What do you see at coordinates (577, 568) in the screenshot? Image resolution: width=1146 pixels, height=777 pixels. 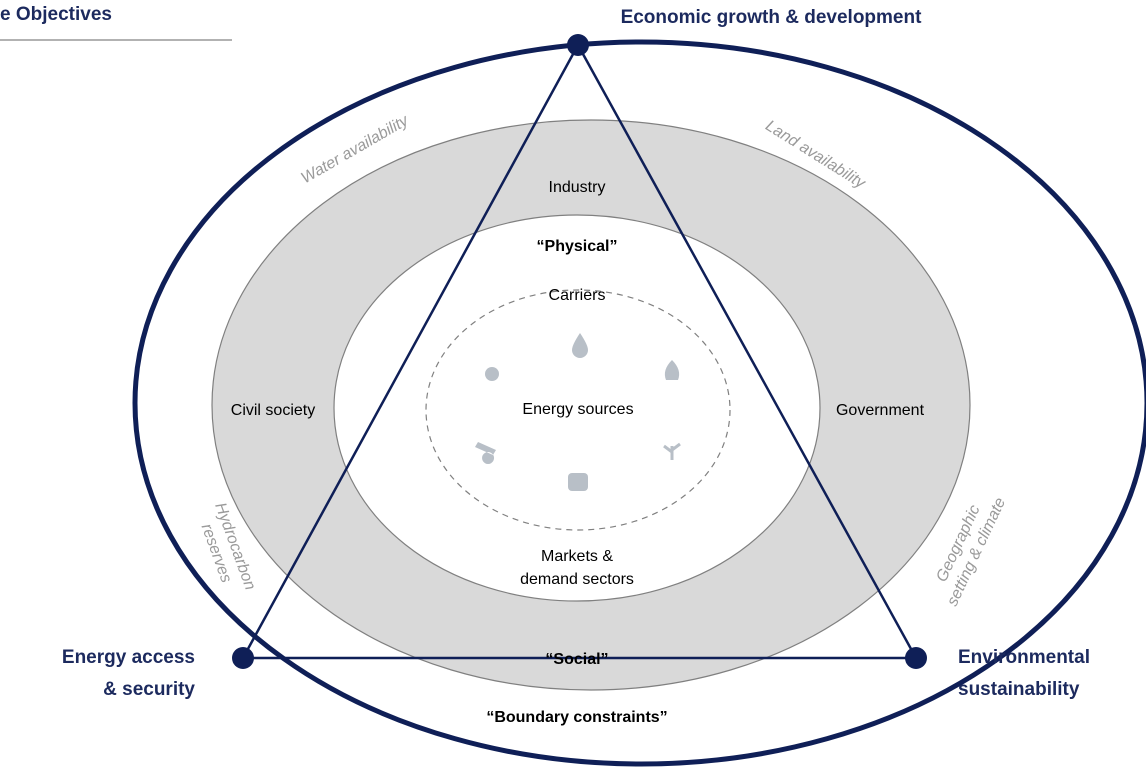 I see `markets-label: Markets & demand sectors` at bounding box center [577, 568].